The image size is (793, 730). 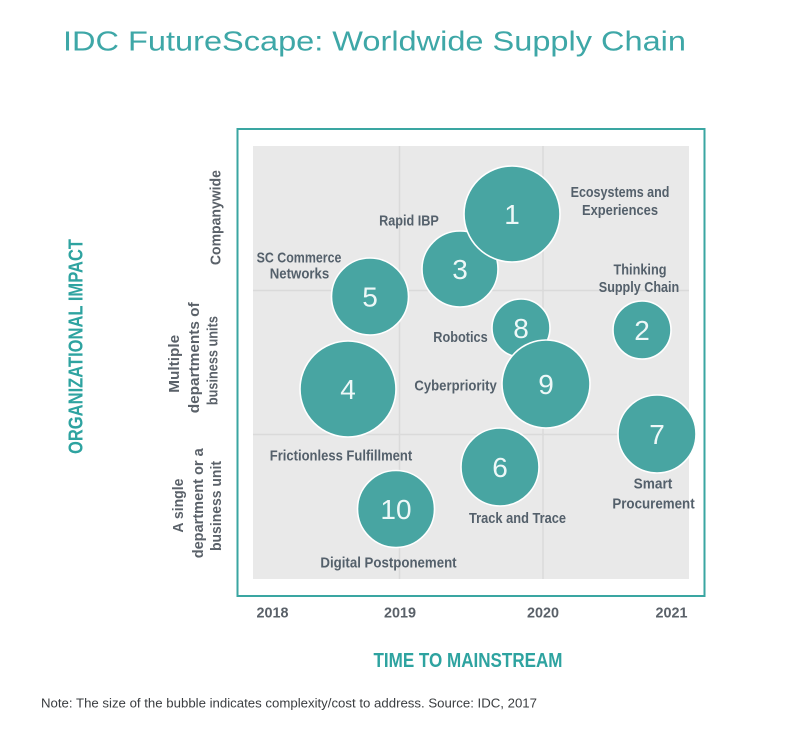 I want to click on svg-text: 2020, so click(x=543, y=613).